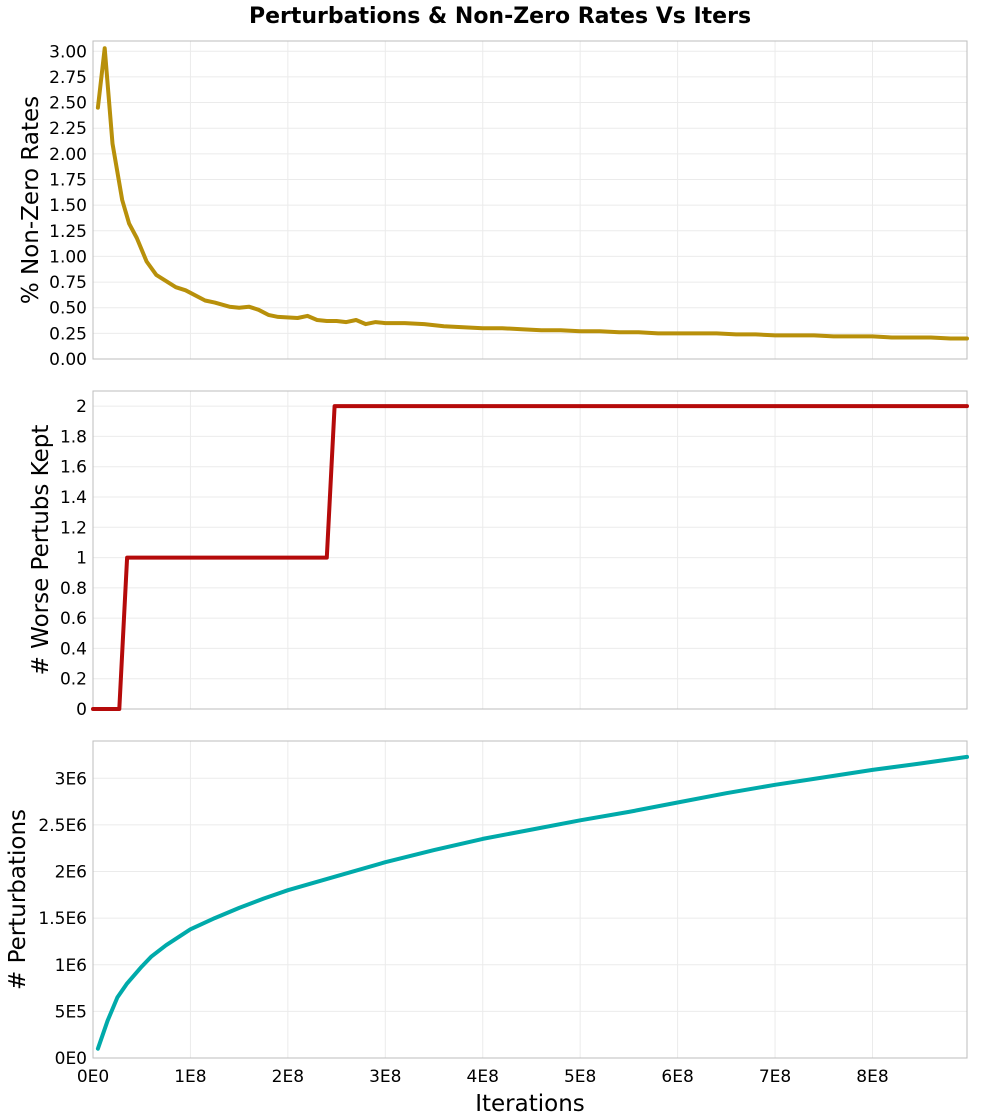 The image size is (1000, 1120). What do you see at coordinates (71, 779) in the screenshot?
I see `y-tick-label: 3E6` at bounding box center [71, 779].